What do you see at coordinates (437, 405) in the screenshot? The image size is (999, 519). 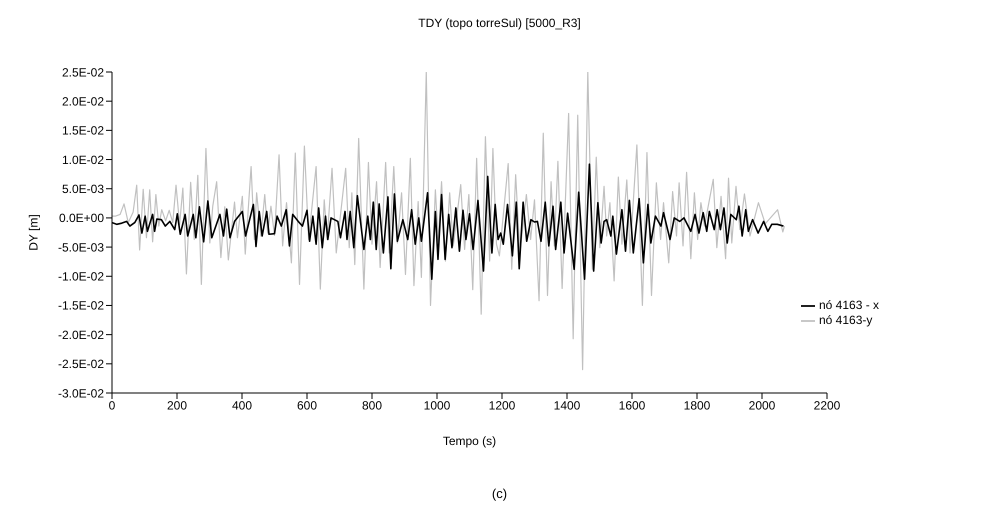 I see `x-tick-label: 1000` at bounding box center [437, 405].